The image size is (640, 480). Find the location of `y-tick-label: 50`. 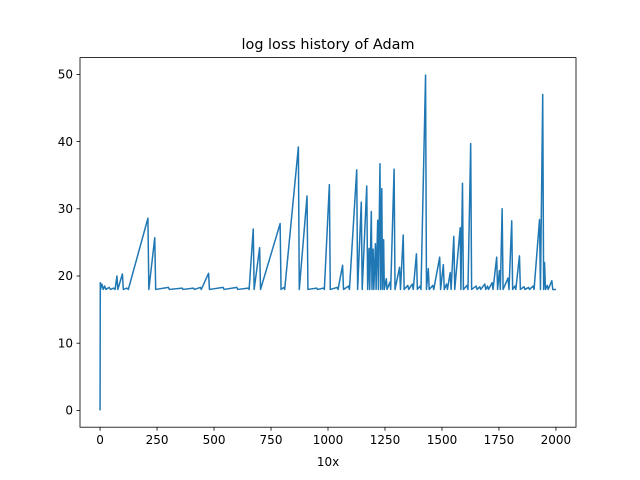

y-tick-label: 50 is located at coordinates (65, 75).